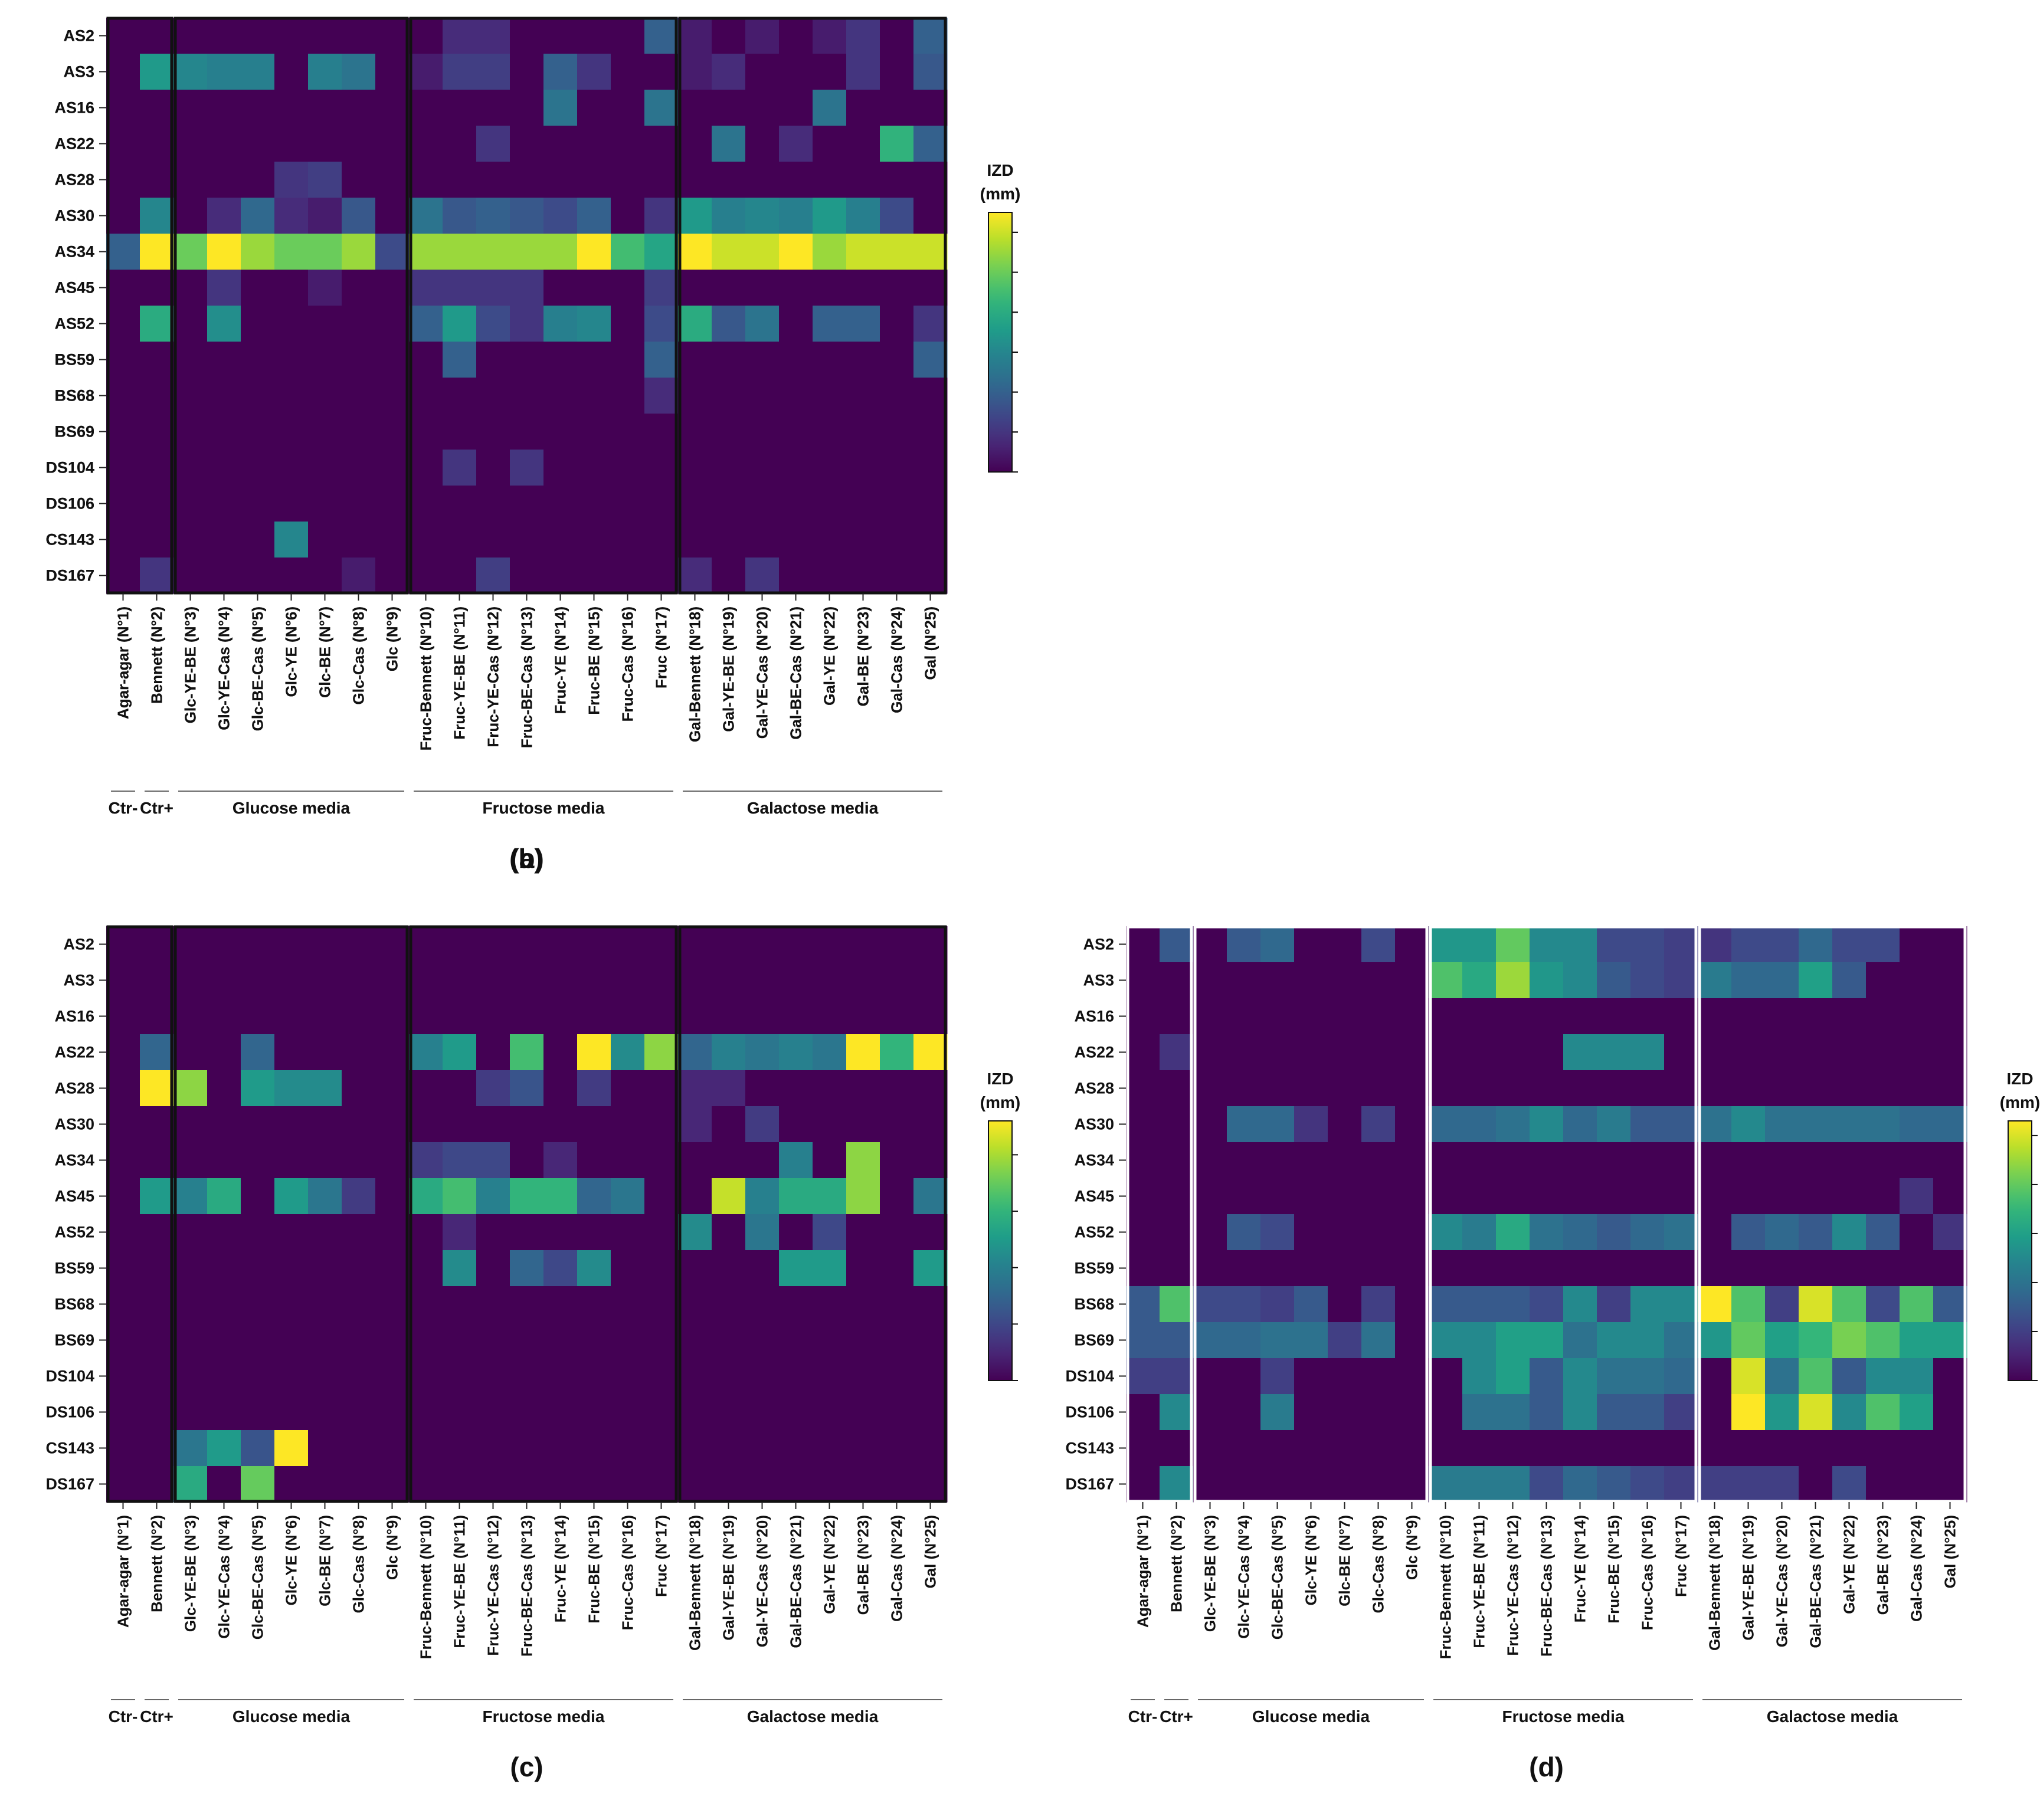 This screenshot has width=2040, height=1820. I want to click on row-label-DS167: DS167, so click(1089, 1484).